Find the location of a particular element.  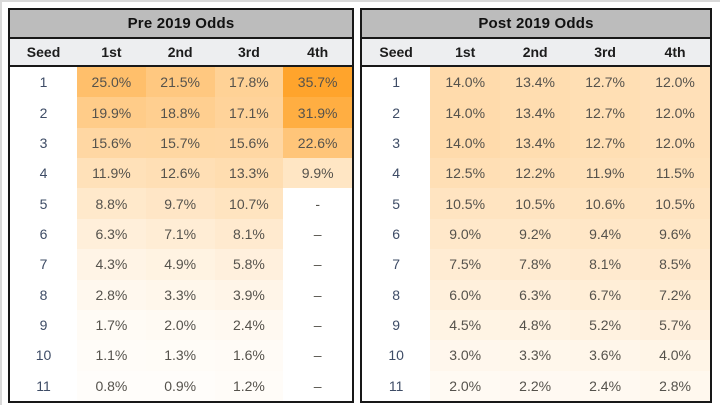

odds-cell: 25.0% is located at coordinates (111, 82).